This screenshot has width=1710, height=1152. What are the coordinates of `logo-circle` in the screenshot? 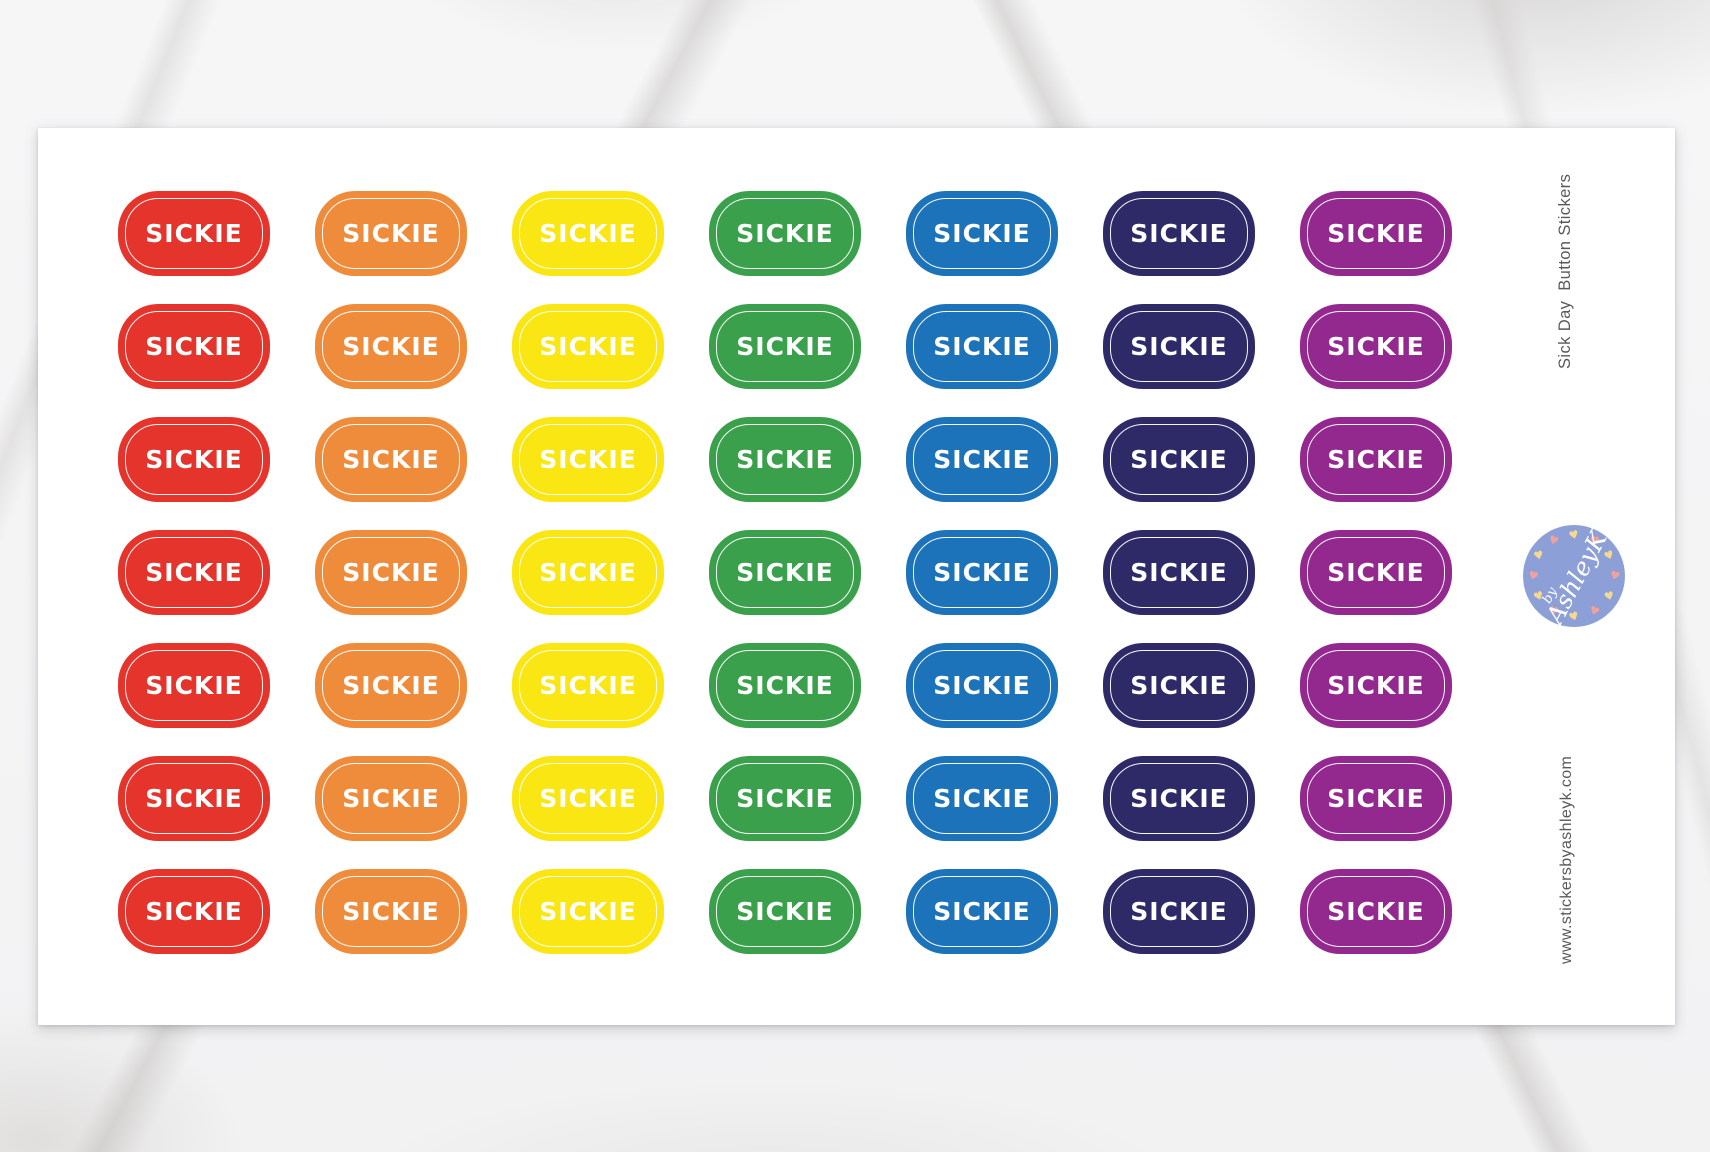 It's located at (1574, 576).